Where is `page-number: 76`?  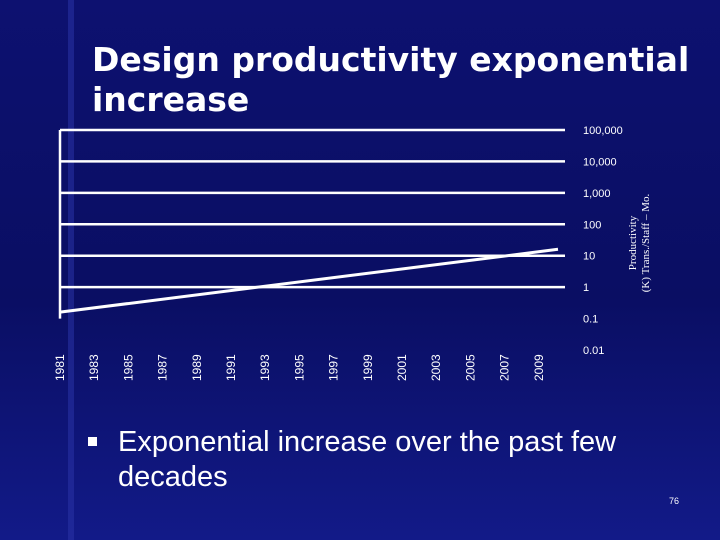 page-number: 76 is located at coordinates (673, 501).